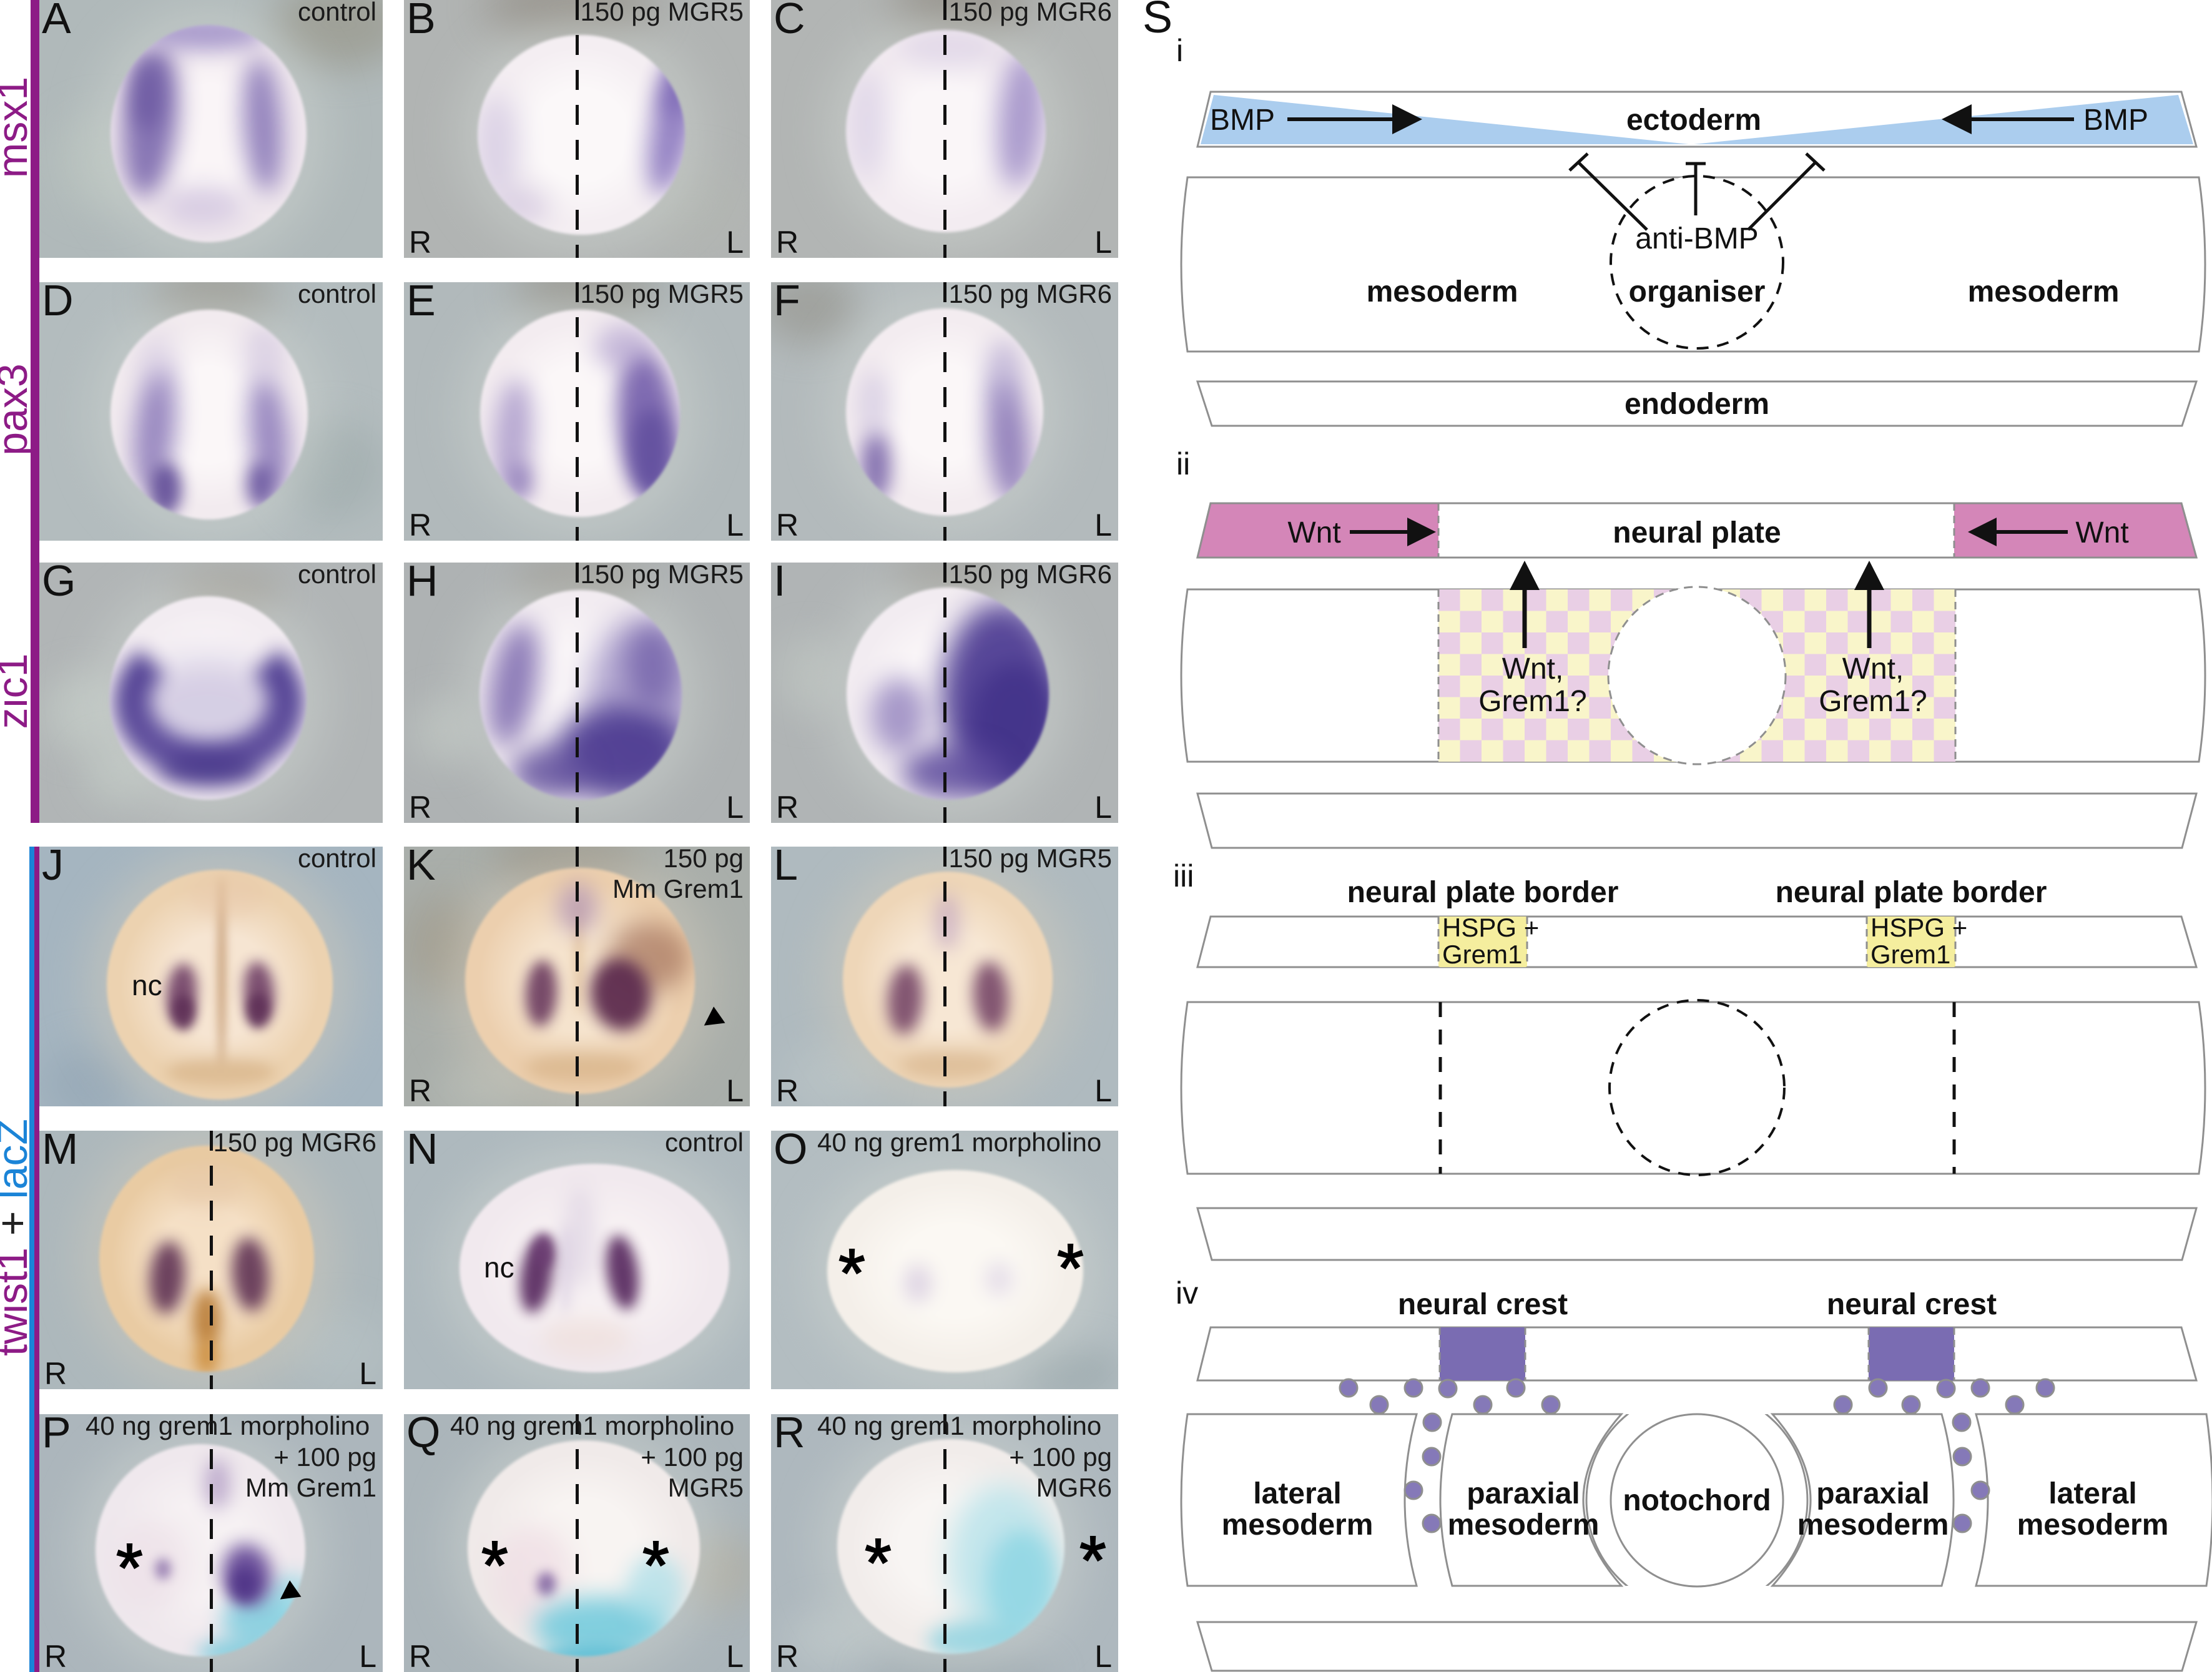 This screenshot has height=1672, width=2212. Describe the element at coordinates (1157, 21) in the screenshot. I see `svg-text: S` at that location.